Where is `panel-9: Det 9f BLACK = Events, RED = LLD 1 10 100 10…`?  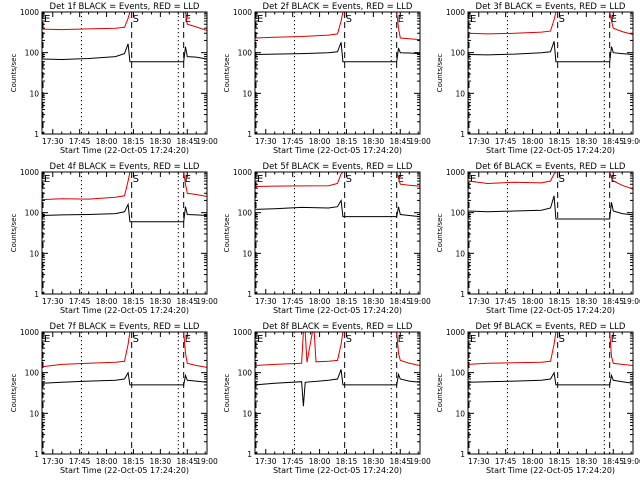
panel-9: Det 9f BLACK = Events, RED = LLD 1 10 100 10… is located at coordinates (538, 398).